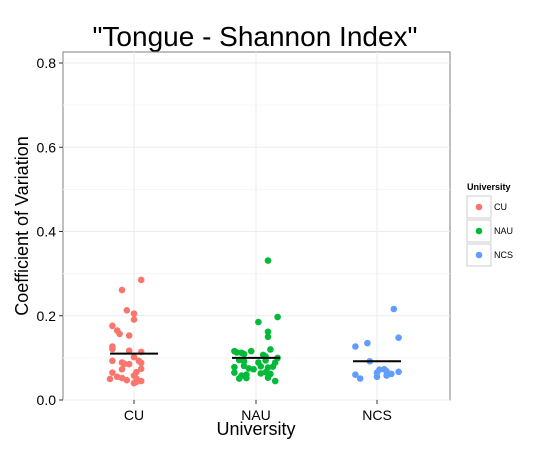 The image size is (550, 450). I want to click on x-tick-label: CU, so click(134, 415).